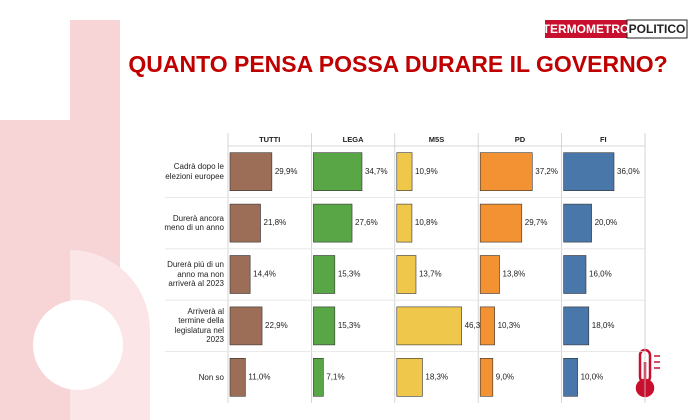 The height and width of the screenshot is (420, 700). Describe the element at coordinates (259, 376) in the screenshot. I see `value-label: 11,0%` at that location.